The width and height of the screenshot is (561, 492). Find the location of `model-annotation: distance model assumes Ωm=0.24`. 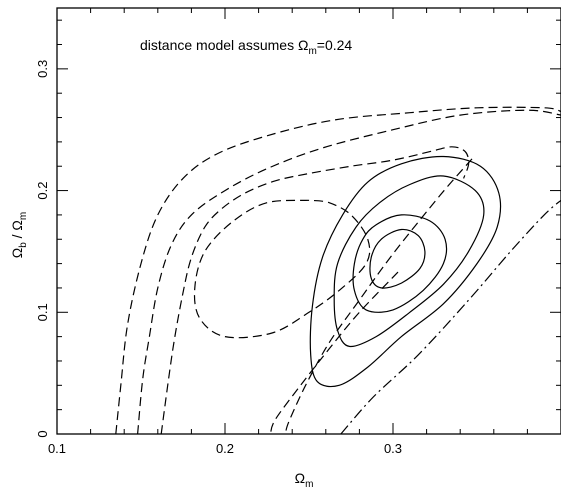

model-annotation: distance model assumes Ωm=0.24 is located at coordinates (246, 47).